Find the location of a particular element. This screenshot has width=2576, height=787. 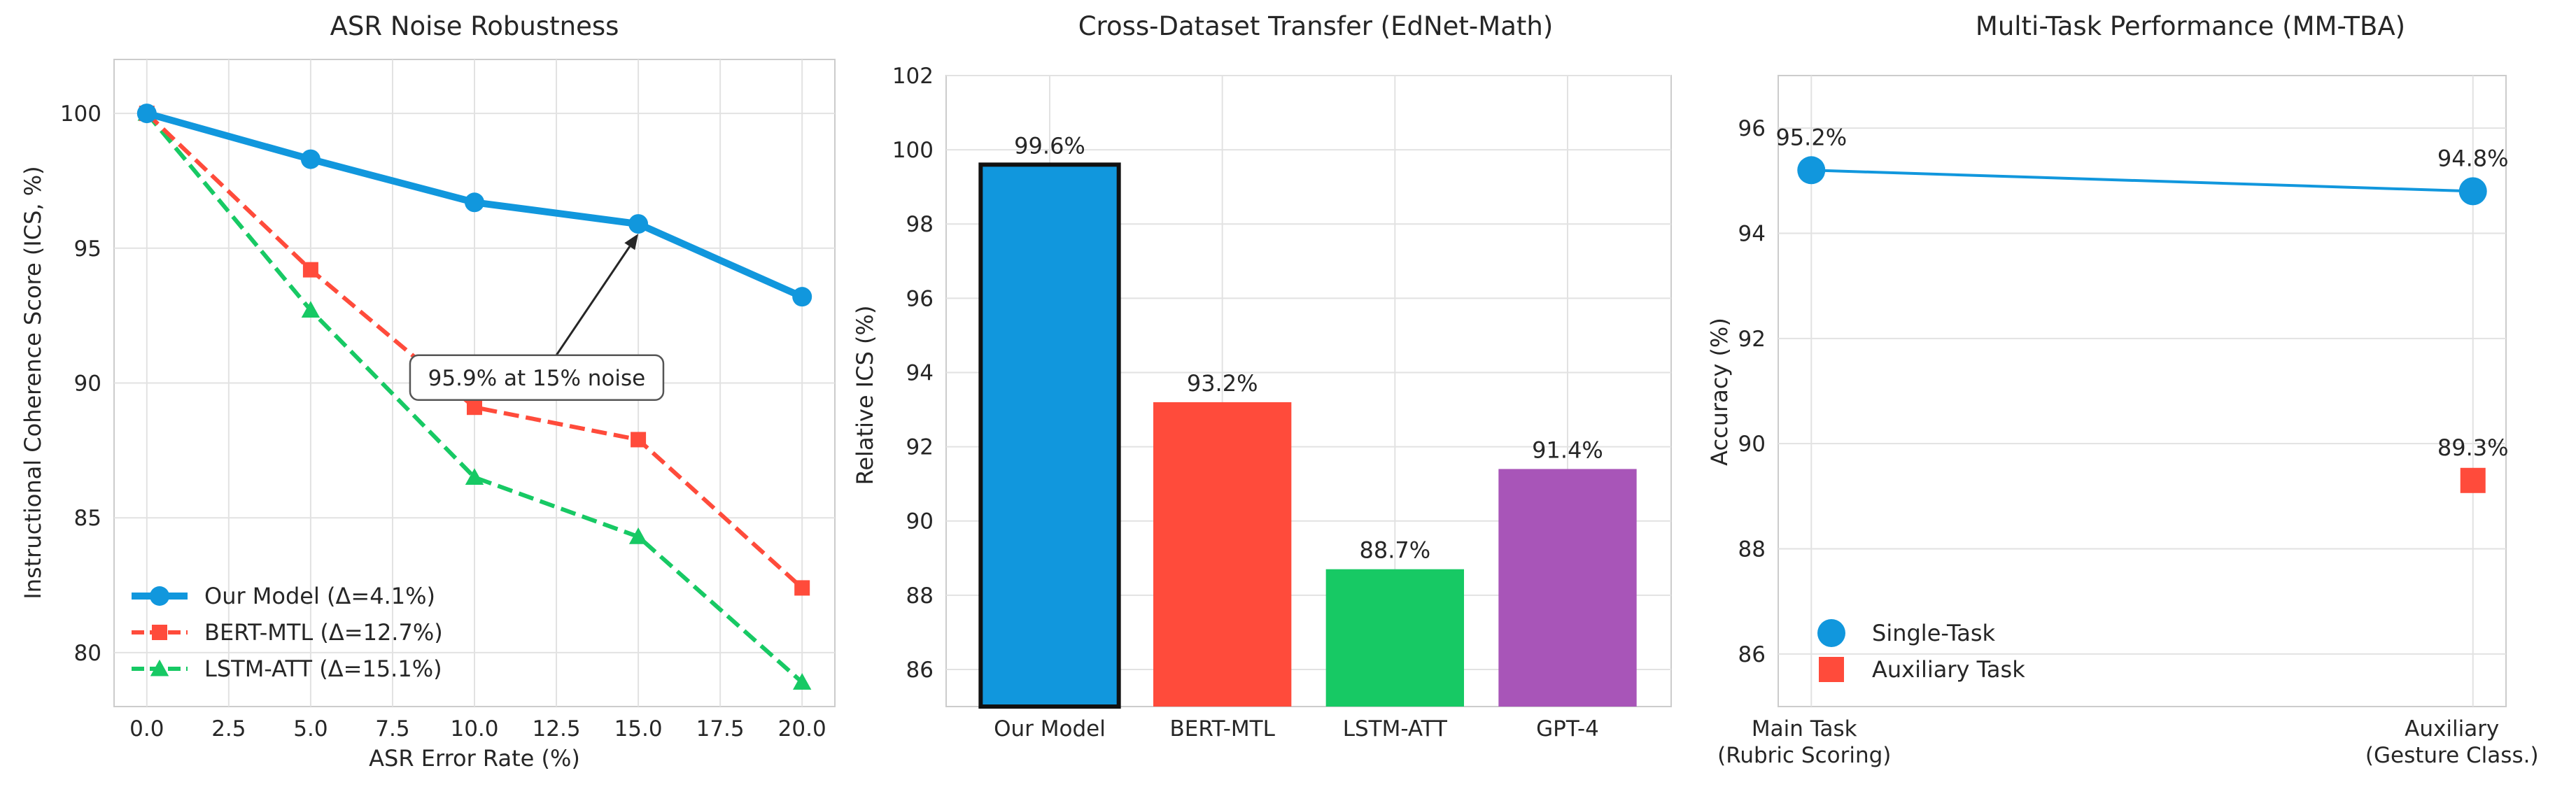

x-tick-label: 15.0 is located at coordinates (638, 729).